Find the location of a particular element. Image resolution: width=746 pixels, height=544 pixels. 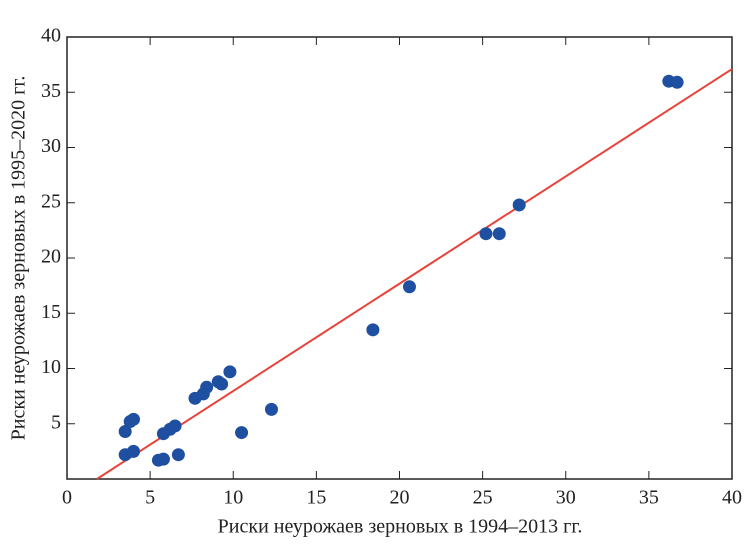

y-tick-label: 40 is located at coordinates (51, 36).